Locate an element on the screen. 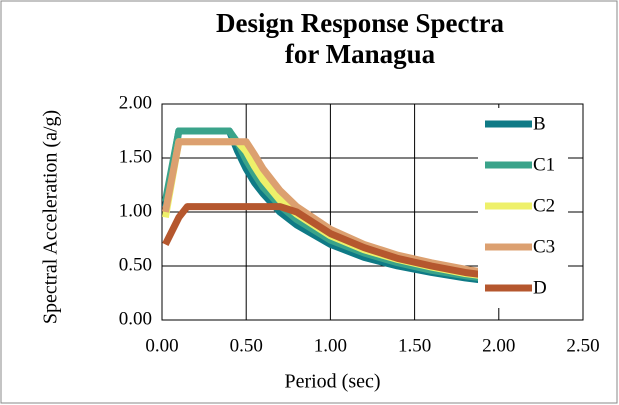 The width and height of the screenshot is (619, 405). y-tick-label: 2.00 is located at coordinates (135, 102).